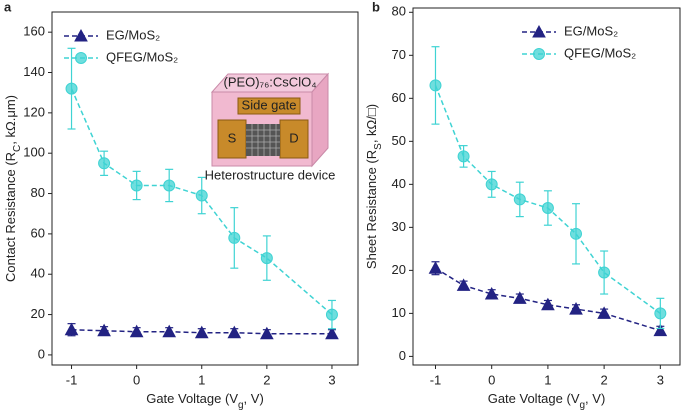 Image resolution: width=685 pixels, height=414 pixels. What do you see at coordinates (320, 120) in the screenshot?
I see `inset-box-side` at bounding box center [320, 120].